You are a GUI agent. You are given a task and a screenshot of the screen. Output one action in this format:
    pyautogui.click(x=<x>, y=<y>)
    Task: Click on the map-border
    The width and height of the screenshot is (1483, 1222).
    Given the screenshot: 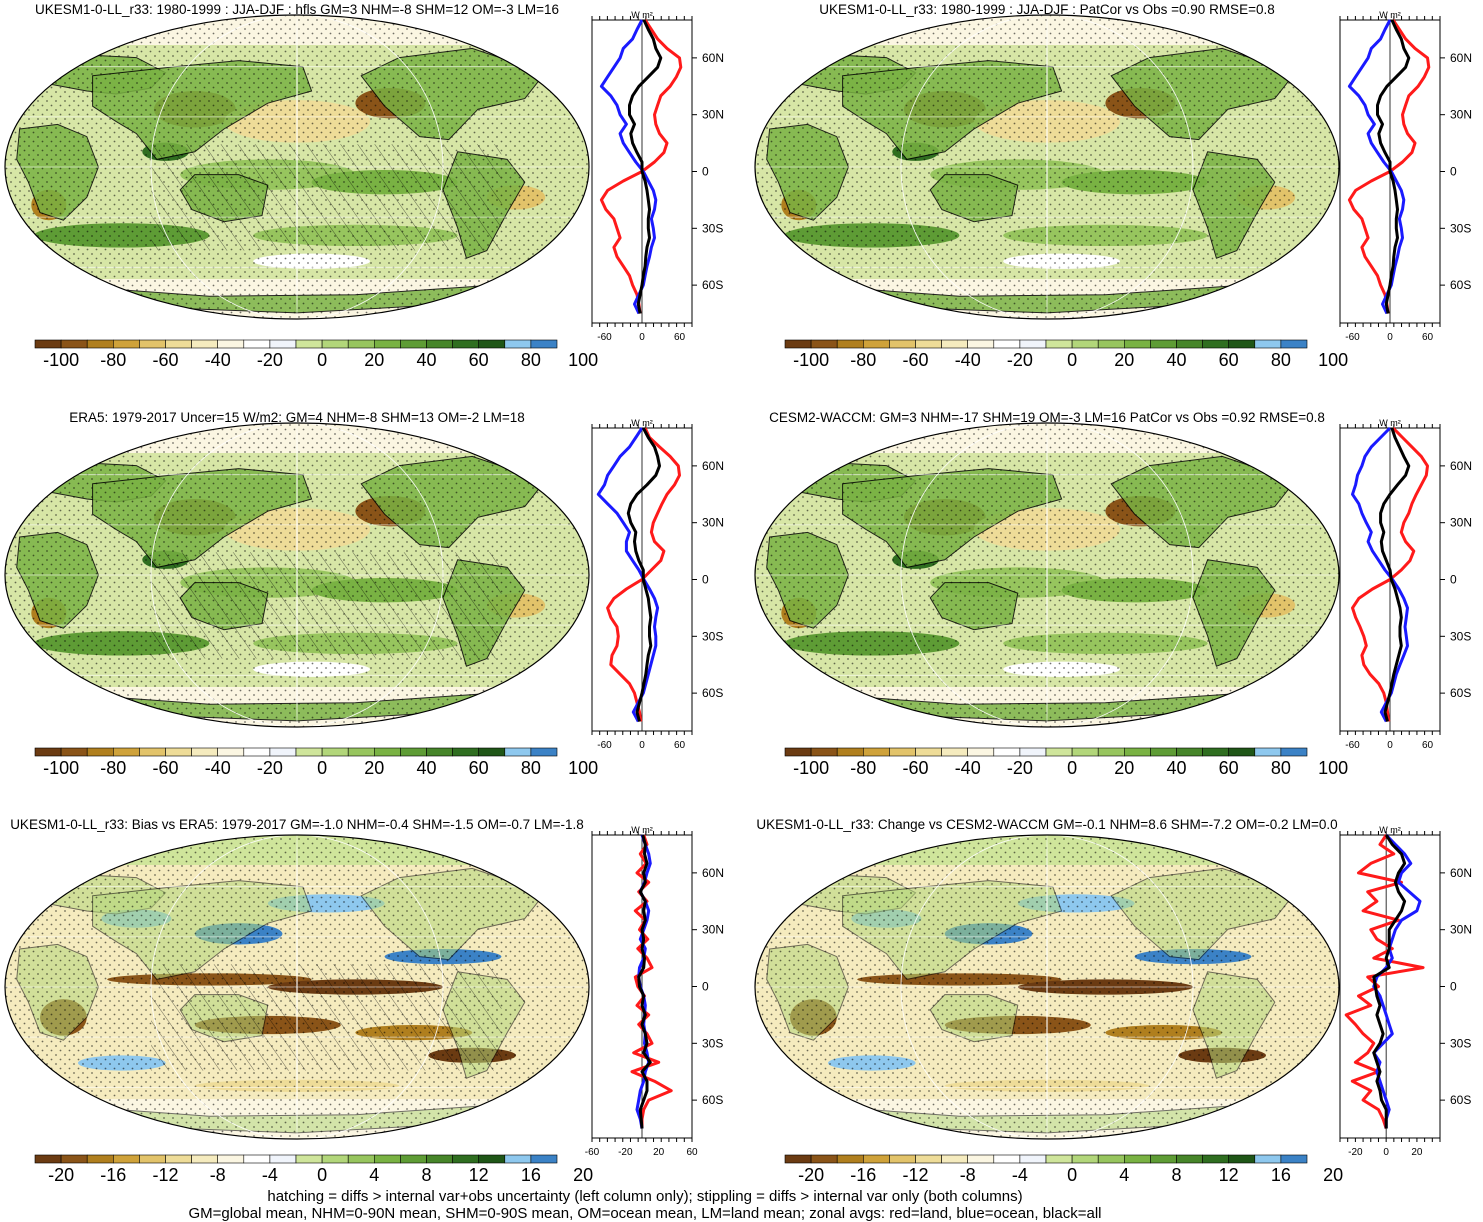 What is the action you would take?
    pyautogui.click(x=297, y=575)
    